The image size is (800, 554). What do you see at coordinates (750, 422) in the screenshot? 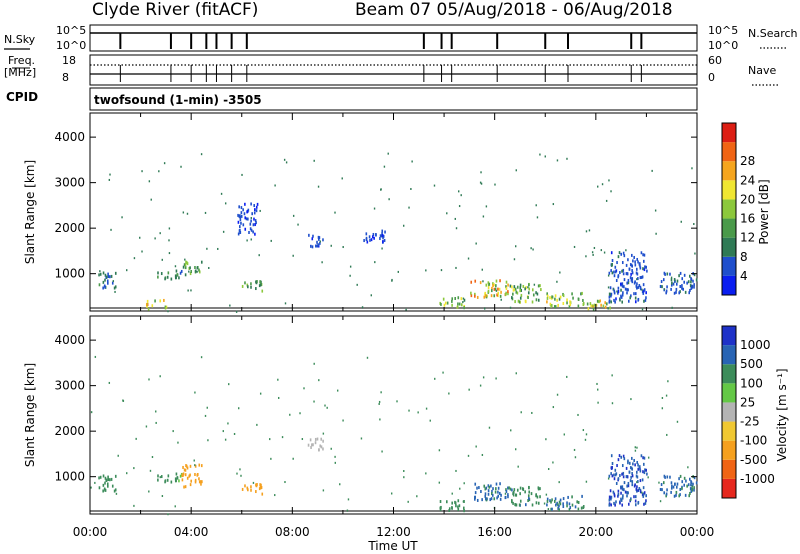
I see `colorbar-tick-label: -25` at bounding box center [750, 422].